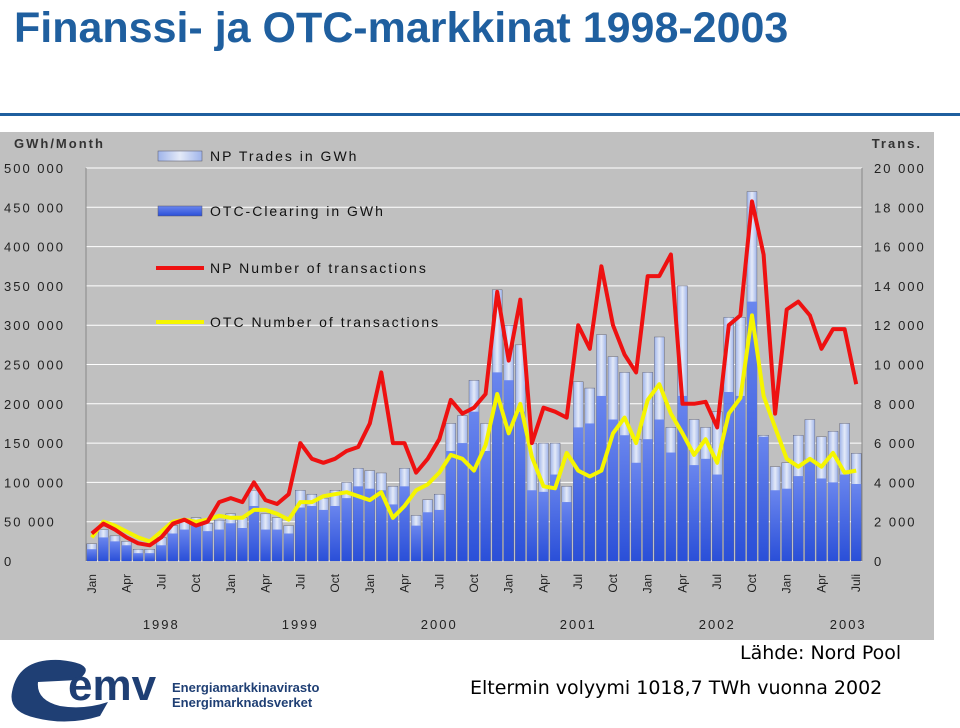 The width and height of the screenshot is (960, 728). What do you see at coordinates (297, 211) in the screenshot?
I see `legend-label: OTC-Clearing in GWh` at bounding box center [297, 211].